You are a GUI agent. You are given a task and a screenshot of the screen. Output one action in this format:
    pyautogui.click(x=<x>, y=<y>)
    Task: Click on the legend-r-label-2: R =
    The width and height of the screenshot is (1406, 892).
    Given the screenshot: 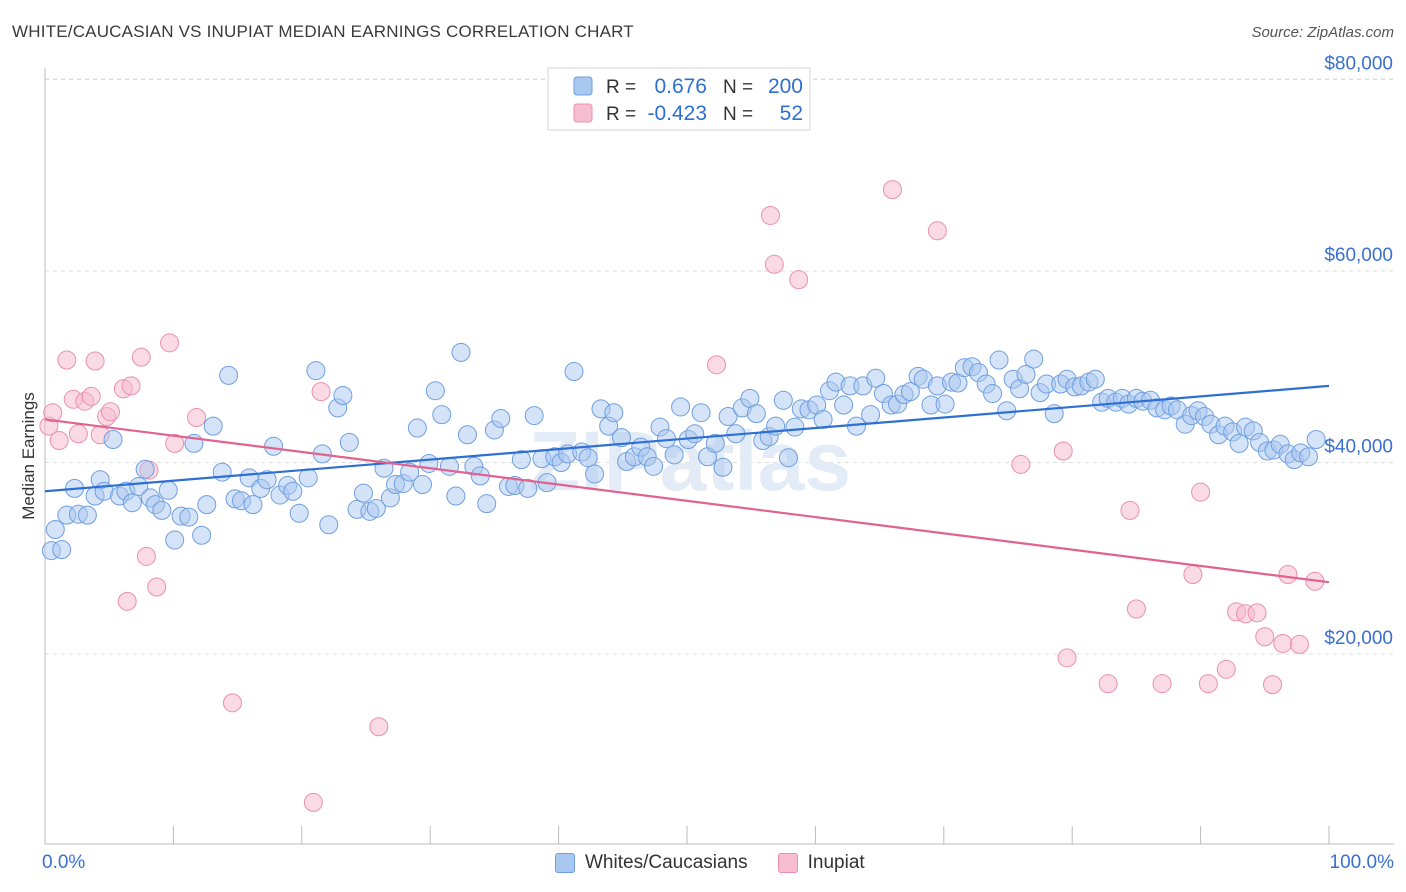 What is the action you would take?
    pyautogui.click(x=621, y=114)
    